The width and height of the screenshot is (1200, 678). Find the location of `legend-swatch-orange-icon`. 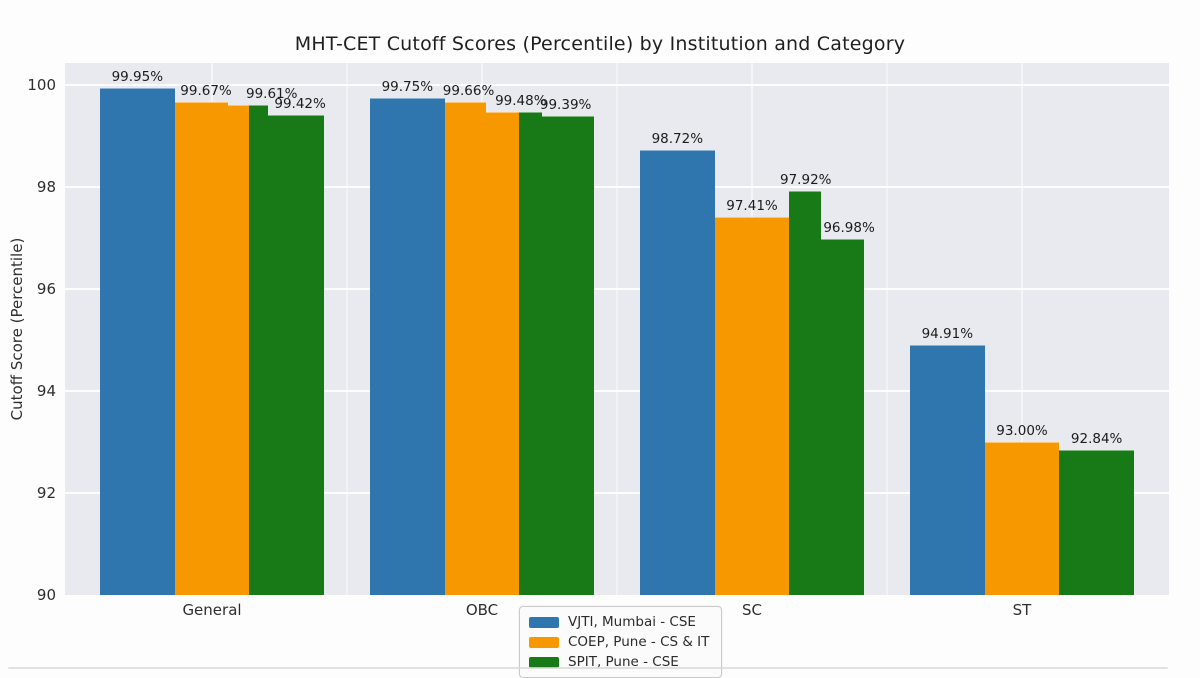

legend-swatch-orange-icon is located at coordinates (544, 642).